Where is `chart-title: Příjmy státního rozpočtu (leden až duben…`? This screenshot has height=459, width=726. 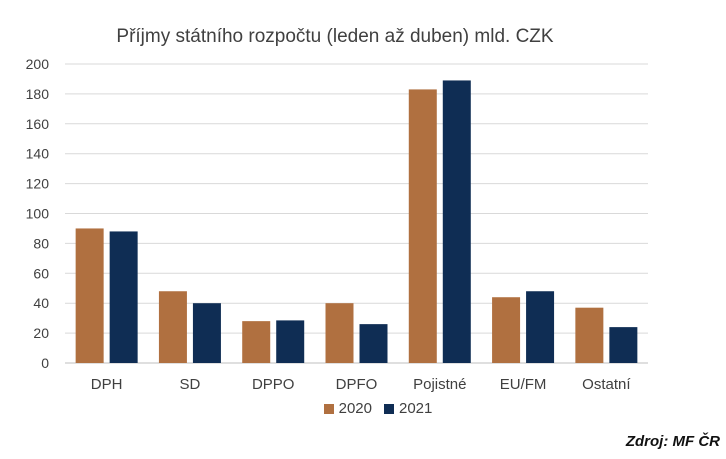
chart-title: Příjmy státního rozpočtu (leden až duben… is located at coordinates (335, 36).